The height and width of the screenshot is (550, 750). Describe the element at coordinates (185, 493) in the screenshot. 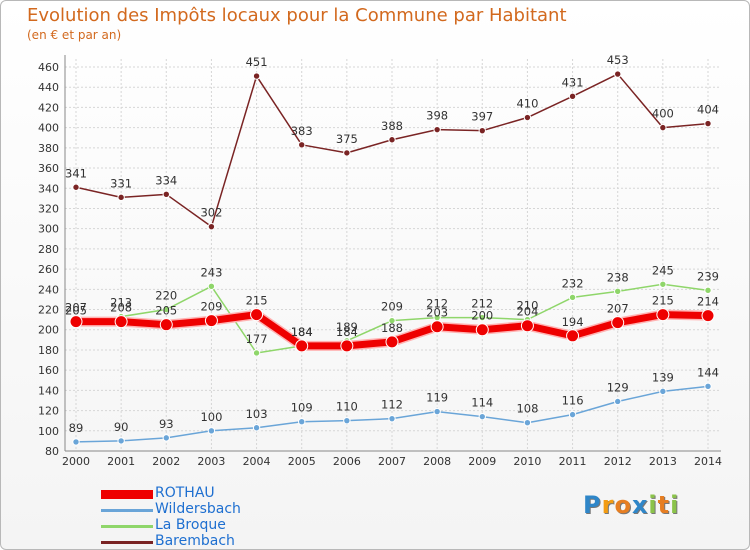

I see `legend-label-rothau: ROTHAU` at that location.